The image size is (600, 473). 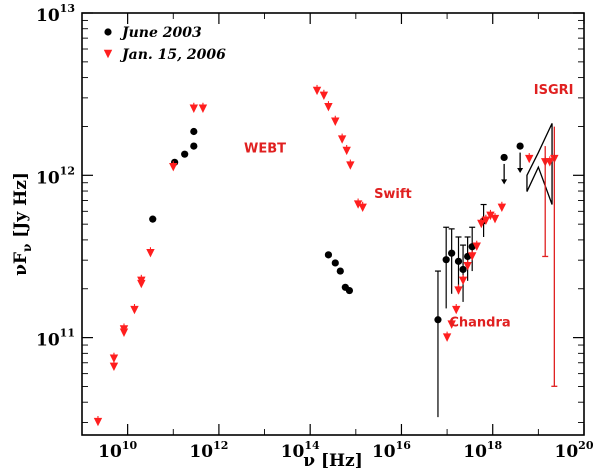 I want to click on x-tick-label: 1012, so click(x=208, y=450).